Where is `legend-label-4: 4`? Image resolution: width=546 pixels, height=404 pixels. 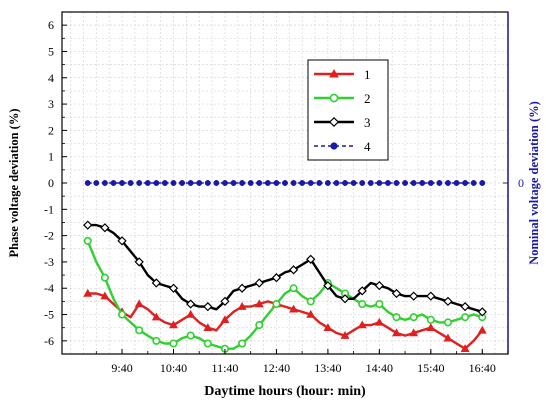 legend-label-4: 4 is located at coordinates (367, 146).